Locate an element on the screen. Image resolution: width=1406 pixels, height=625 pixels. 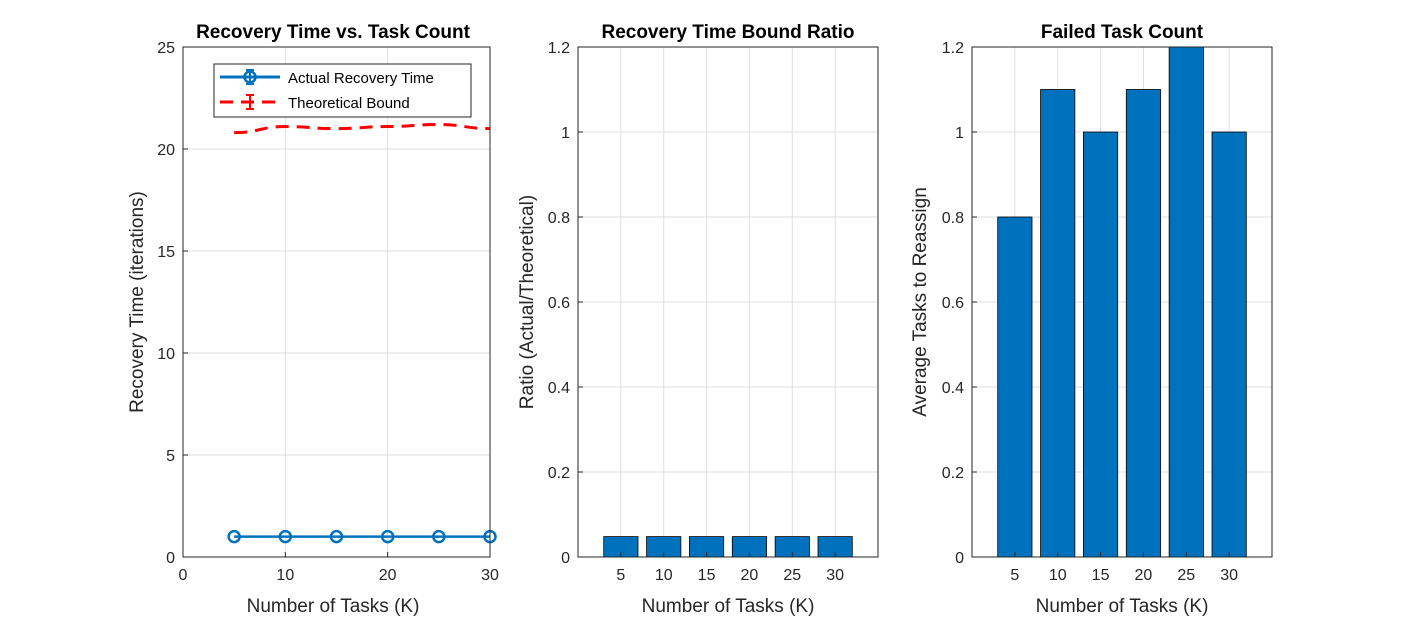
y-tick-label: 5 is located at coordinates (170, 456).